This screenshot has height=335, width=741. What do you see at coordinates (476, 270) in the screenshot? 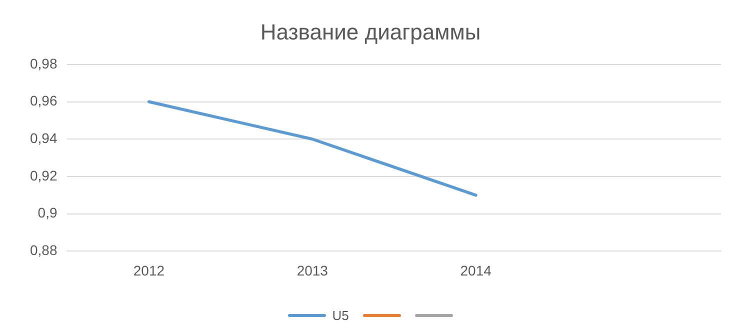
I see `x-tick-label: 2014` at bounding box center [476, 270].